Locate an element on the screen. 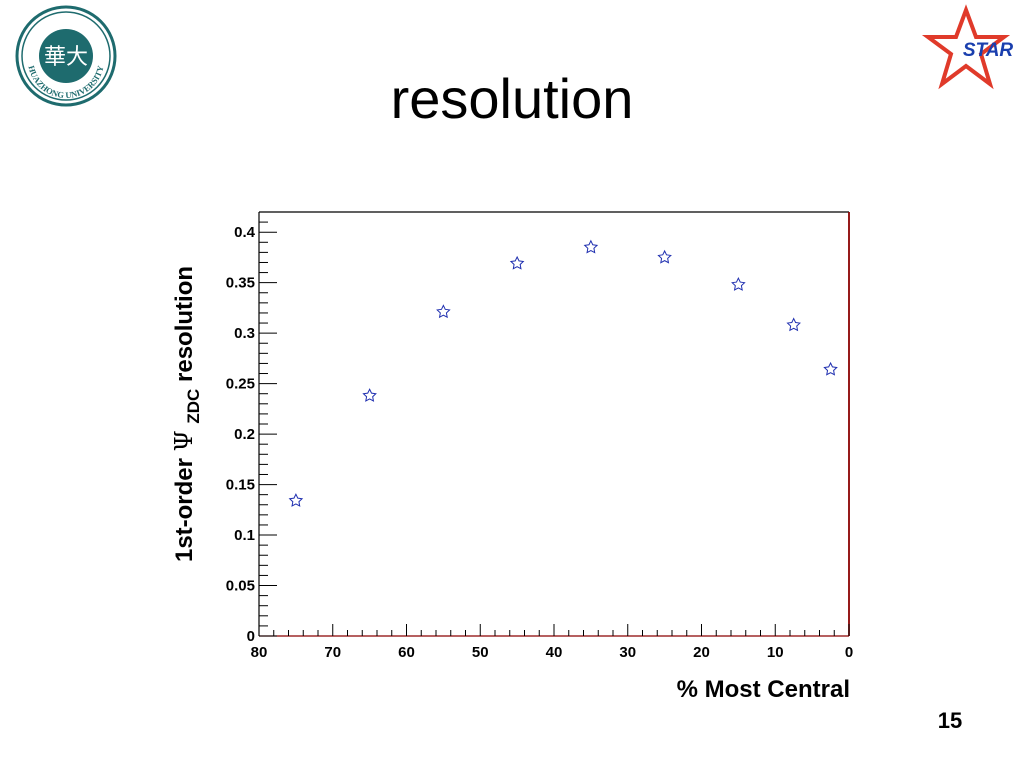  star-logo-text: STAR is located at coordinates (988, 50).